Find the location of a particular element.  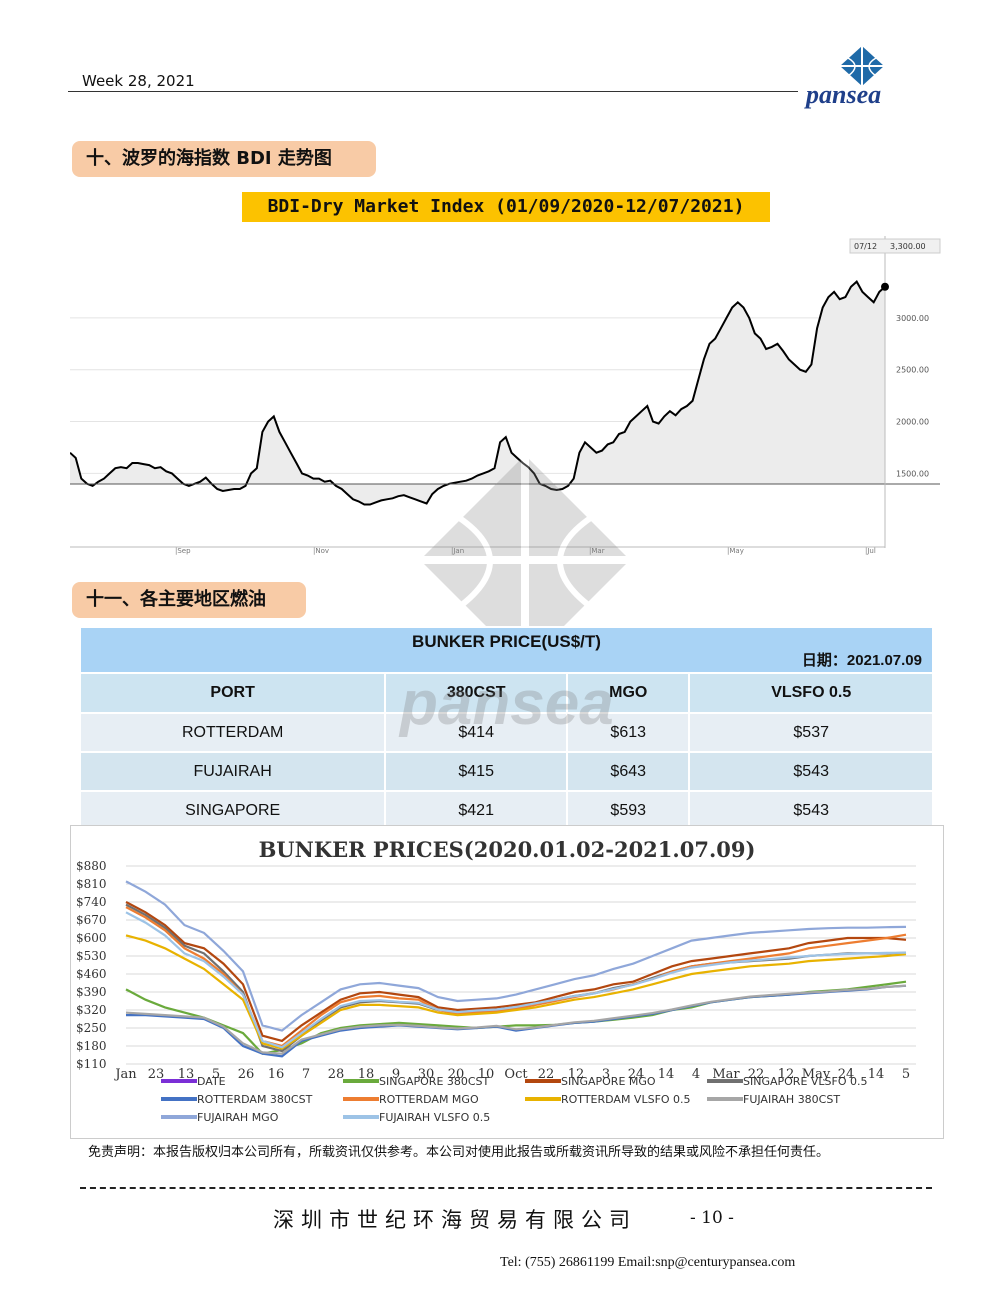

footer-dashed-rule is located at coordinates (506, 1188).